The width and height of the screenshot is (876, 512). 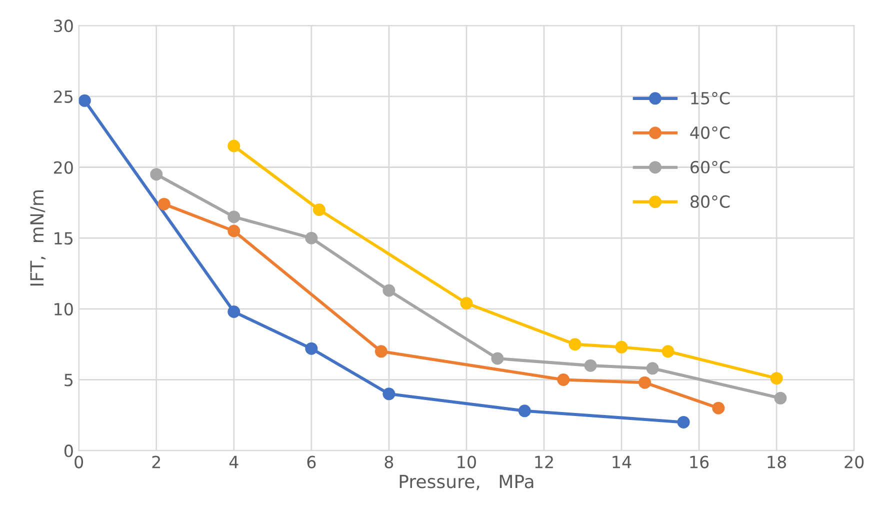 What do you see at coordinates (233, 462) in the screenshot?
I see `x-tick-label: 4` at bounding box center [233, 462].